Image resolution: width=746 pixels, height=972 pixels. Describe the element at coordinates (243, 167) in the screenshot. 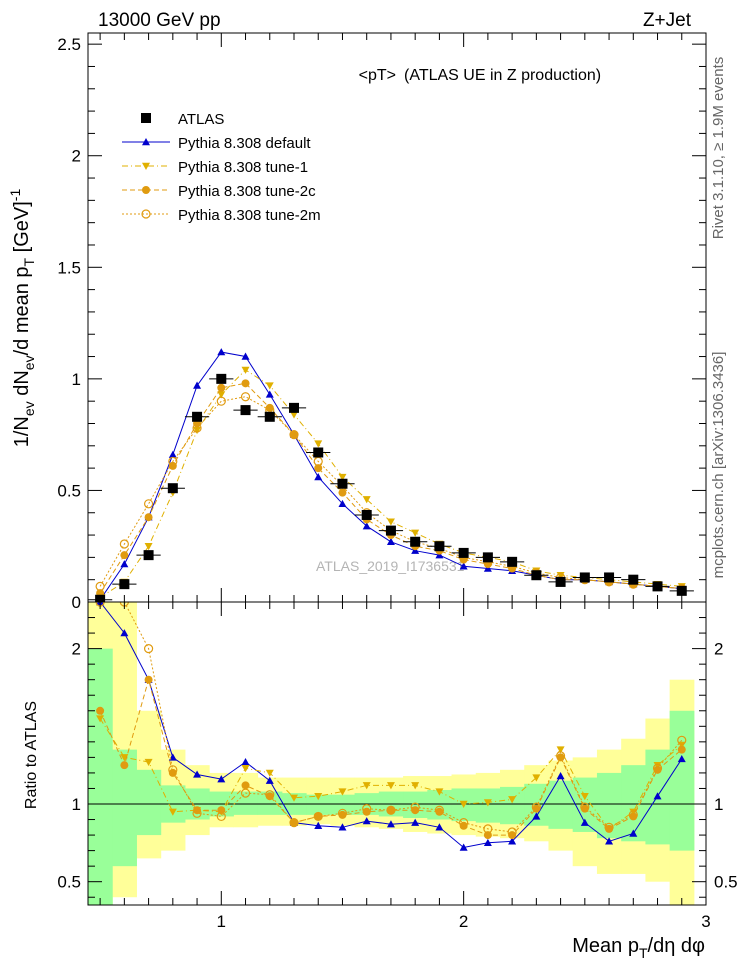

I see `legend-label: Pythia 8.308 tune-1` at that location.